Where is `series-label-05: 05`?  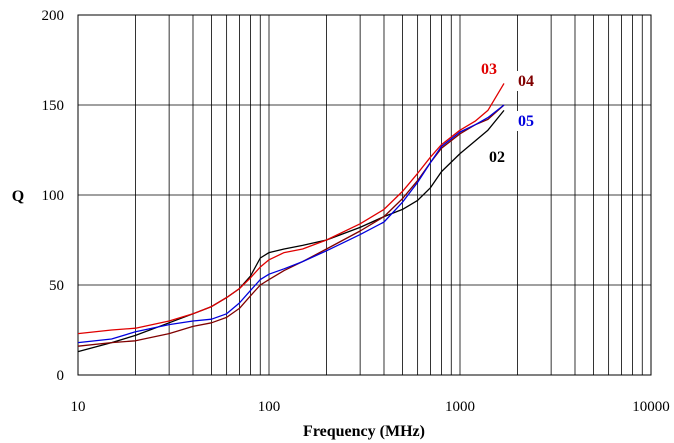
series-label-05: 05 is located at coordinates (526, 121).